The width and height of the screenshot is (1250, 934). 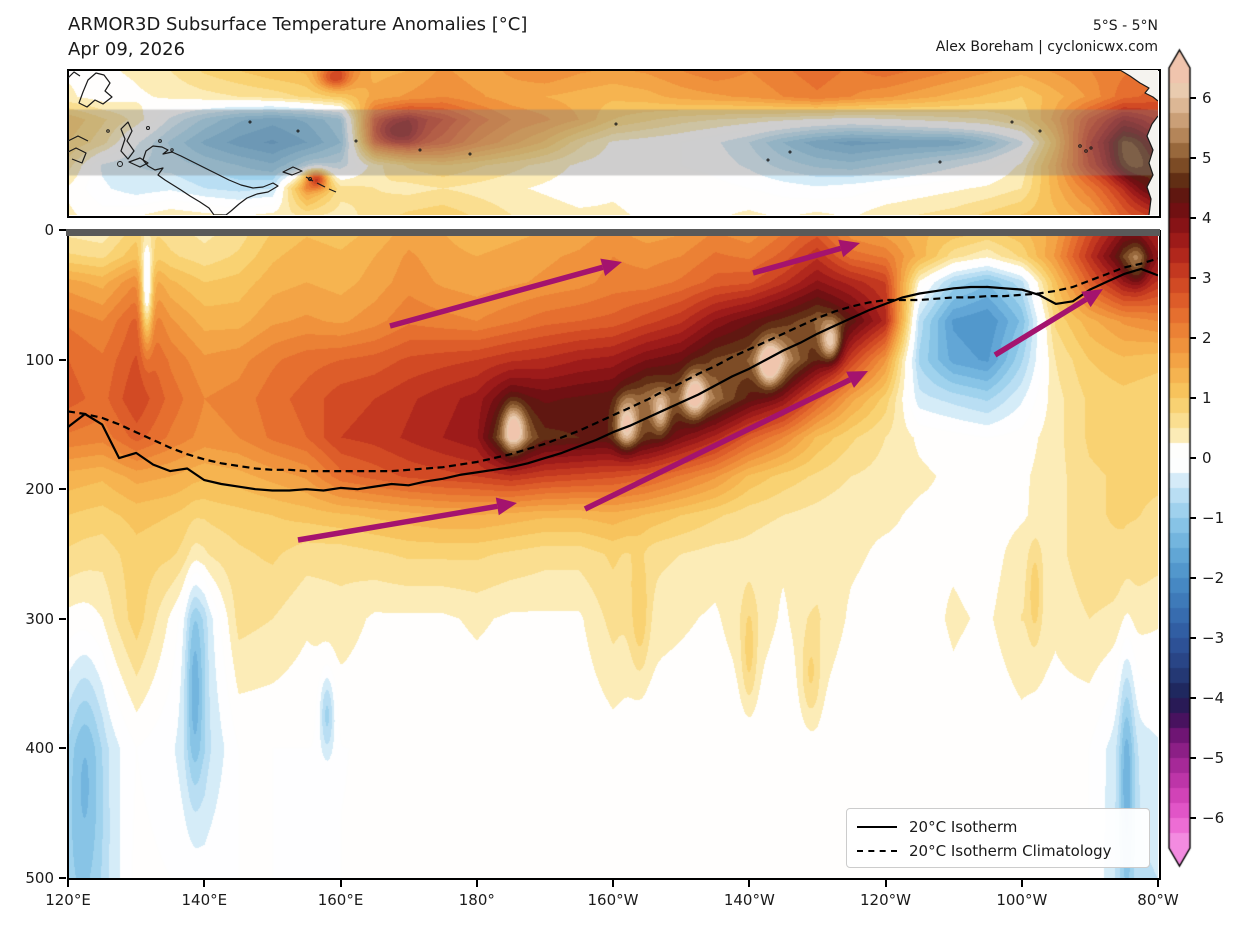 What do you see at coordinates (885, 900) in the screenshot?
I see `x-tick-label: 120°W` at bounding box center [885, 900].